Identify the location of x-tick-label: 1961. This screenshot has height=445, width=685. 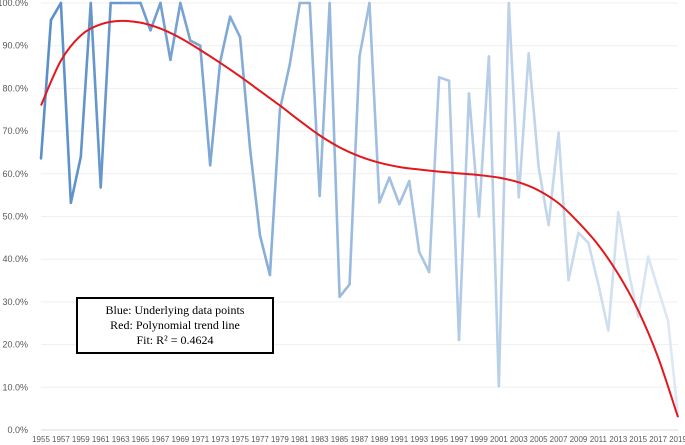
(101, 439).